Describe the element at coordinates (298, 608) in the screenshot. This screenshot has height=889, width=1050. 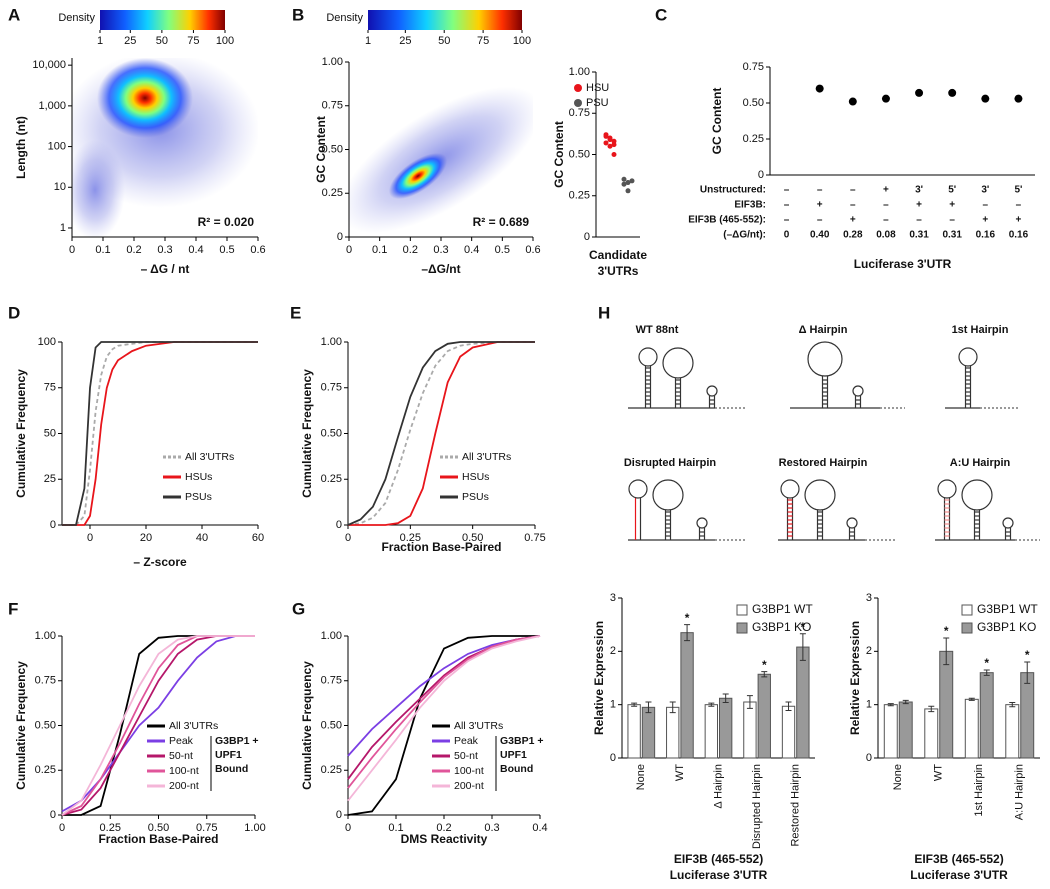
I see `panel-label: G` at that location.